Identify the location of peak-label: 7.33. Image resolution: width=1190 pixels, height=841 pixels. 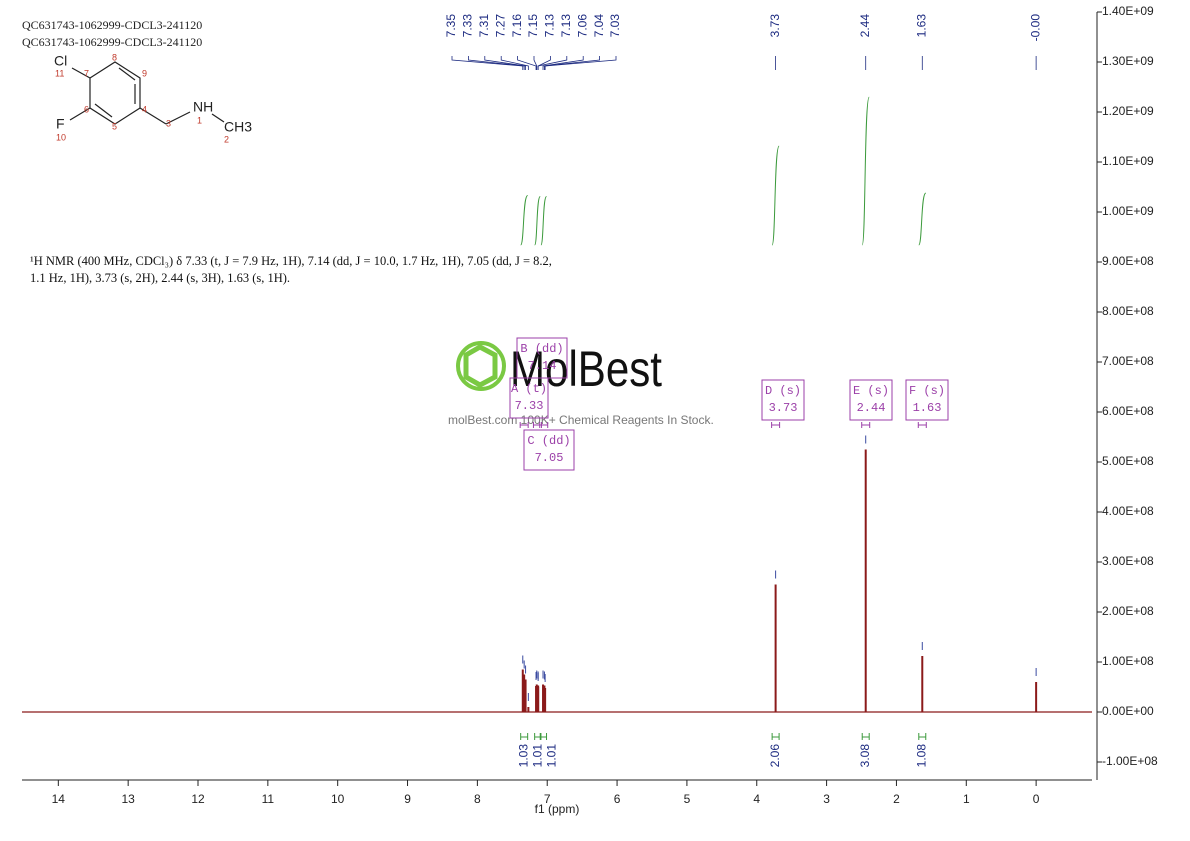
(468, 26).